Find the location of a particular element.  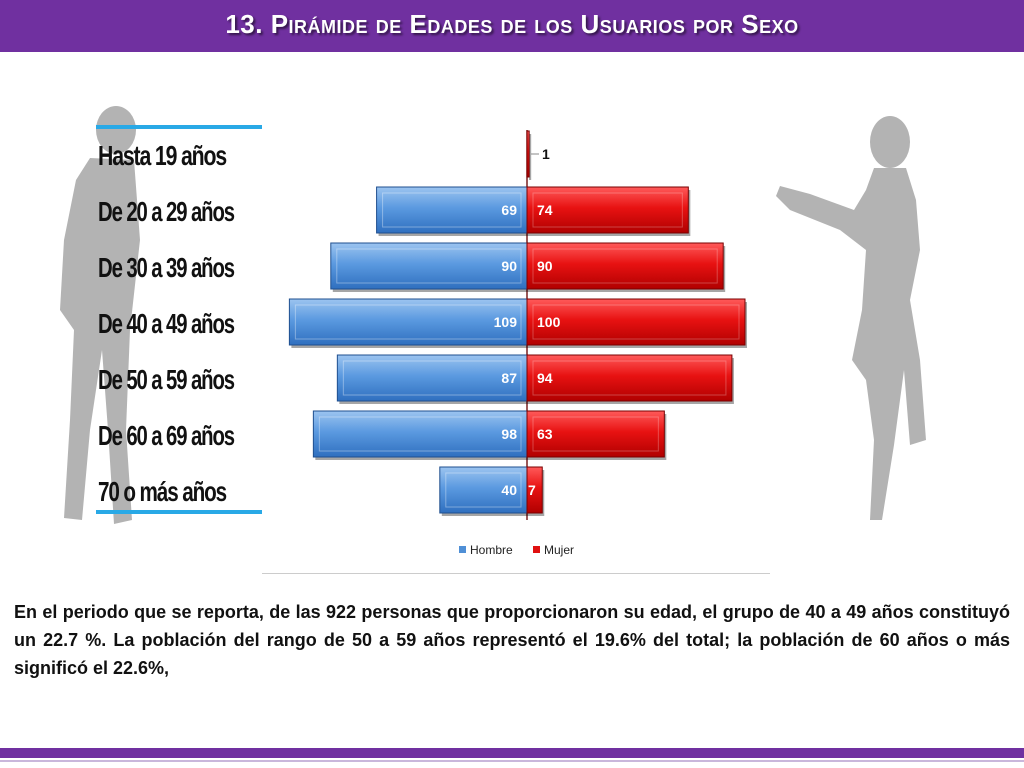

data-label-hombre: 87 is located at coordinates (509, 378).